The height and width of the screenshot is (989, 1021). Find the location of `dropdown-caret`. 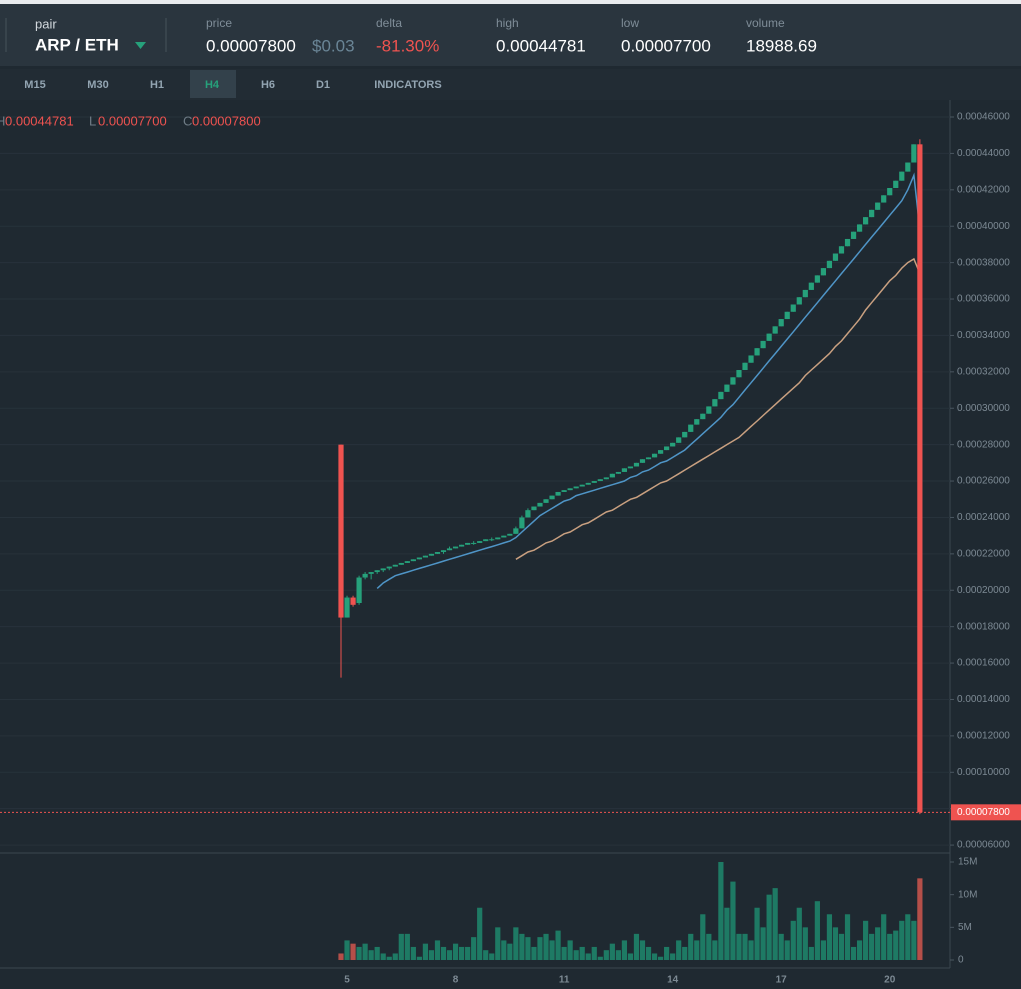

dropdown-caret is located at coordinates (140, 45).